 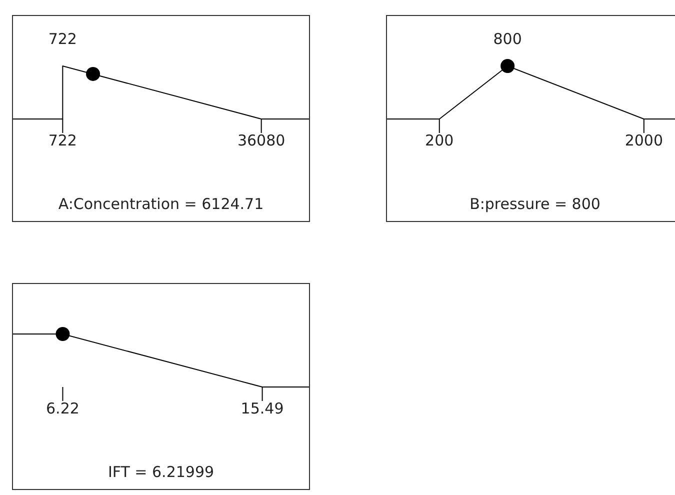 What do you see at coordinates (261, 141) in the screenshot?
I see `x-tick-label: 36080` at bounding box center [261, 141].